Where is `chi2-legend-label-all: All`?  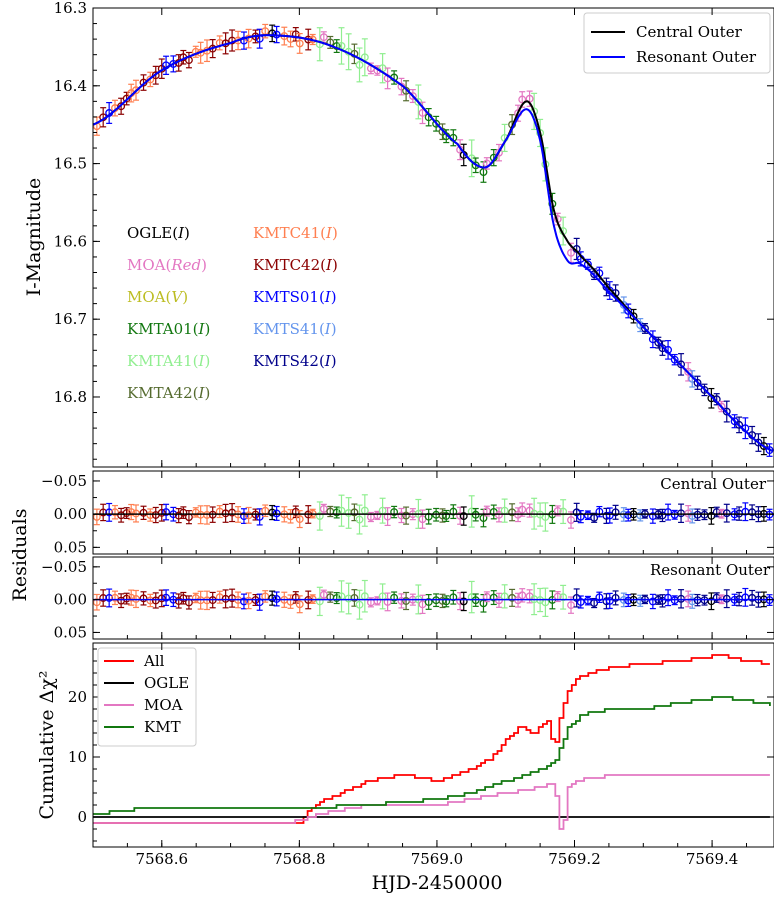 chi2-legend-label-all: All is located at coordinates (154, 661).